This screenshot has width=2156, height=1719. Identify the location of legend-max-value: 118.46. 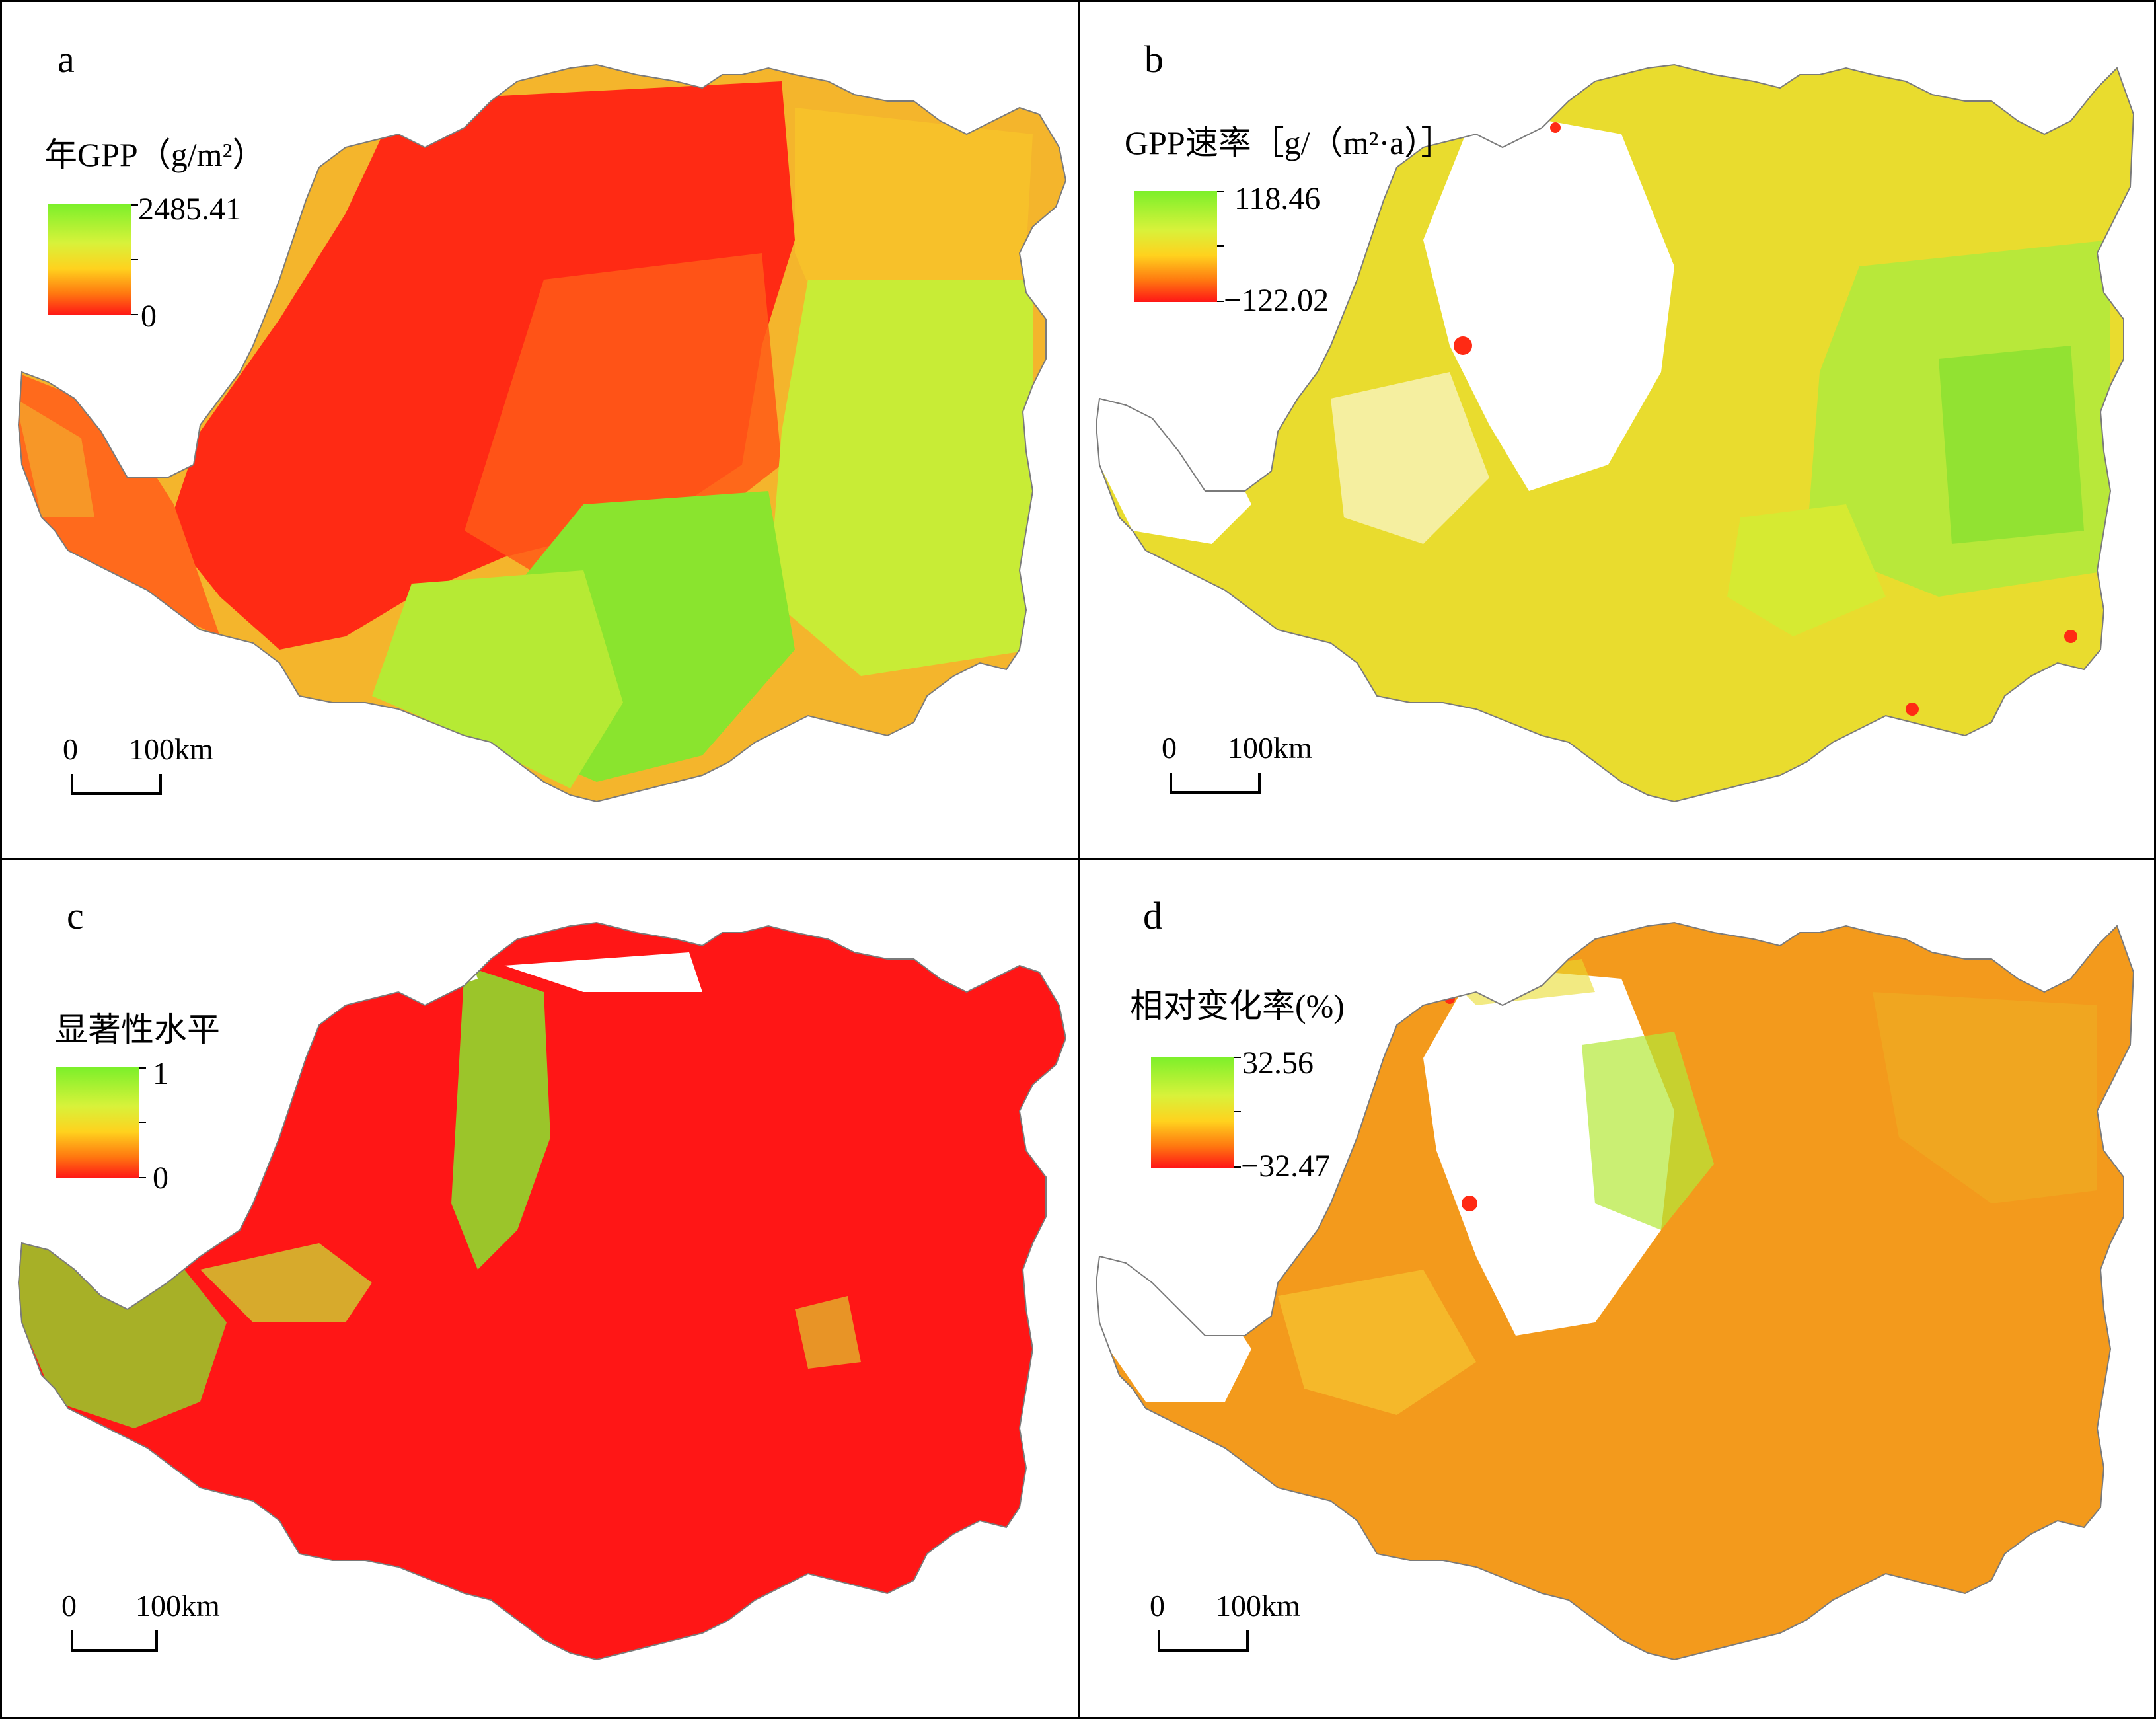
(1277, 198).